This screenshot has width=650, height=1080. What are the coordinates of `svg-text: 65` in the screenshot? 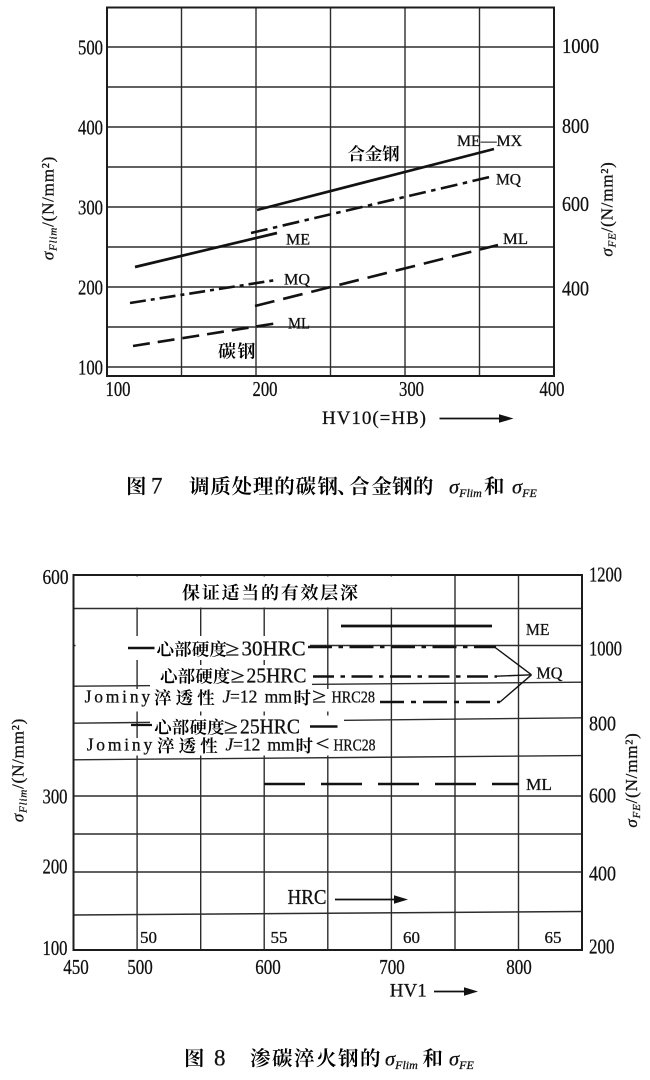 It's located at (553, 937).